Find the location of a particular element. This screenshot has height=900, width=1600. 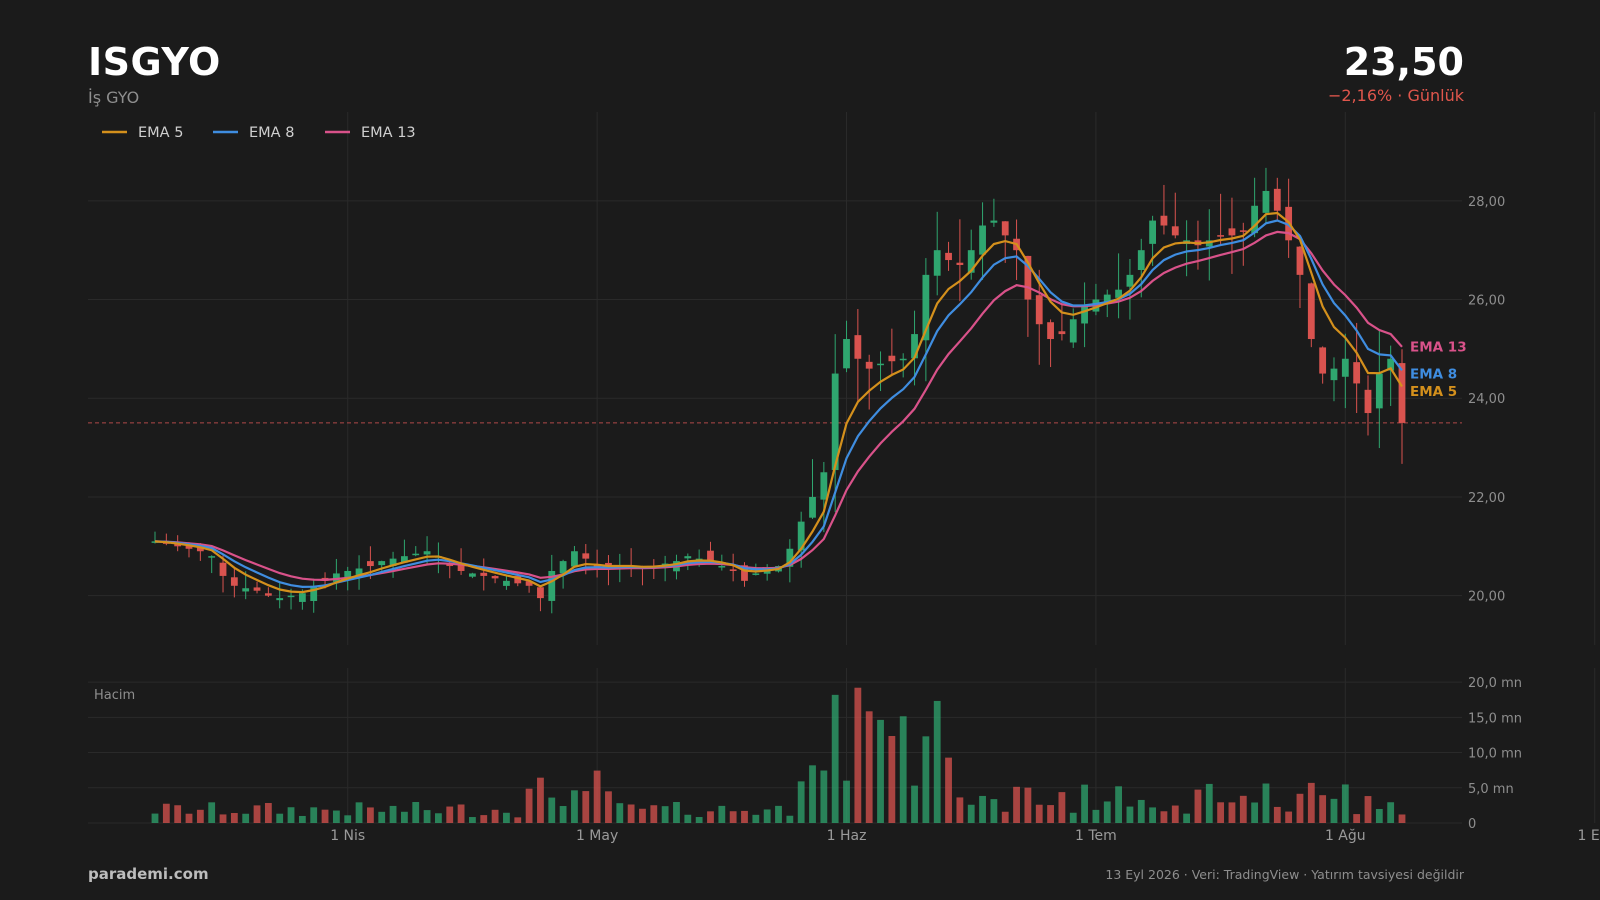

price-tick-label: 20,00 is located at coordinates (1486, 597).